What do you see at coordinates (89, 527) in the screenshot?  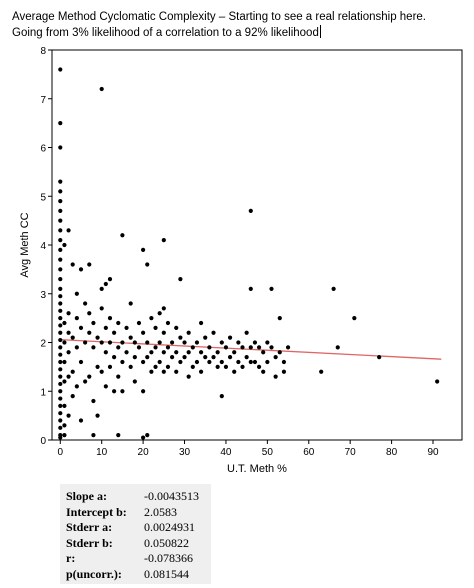 I see `stats-label: Stderr a:` at bounding box center [89, 527].